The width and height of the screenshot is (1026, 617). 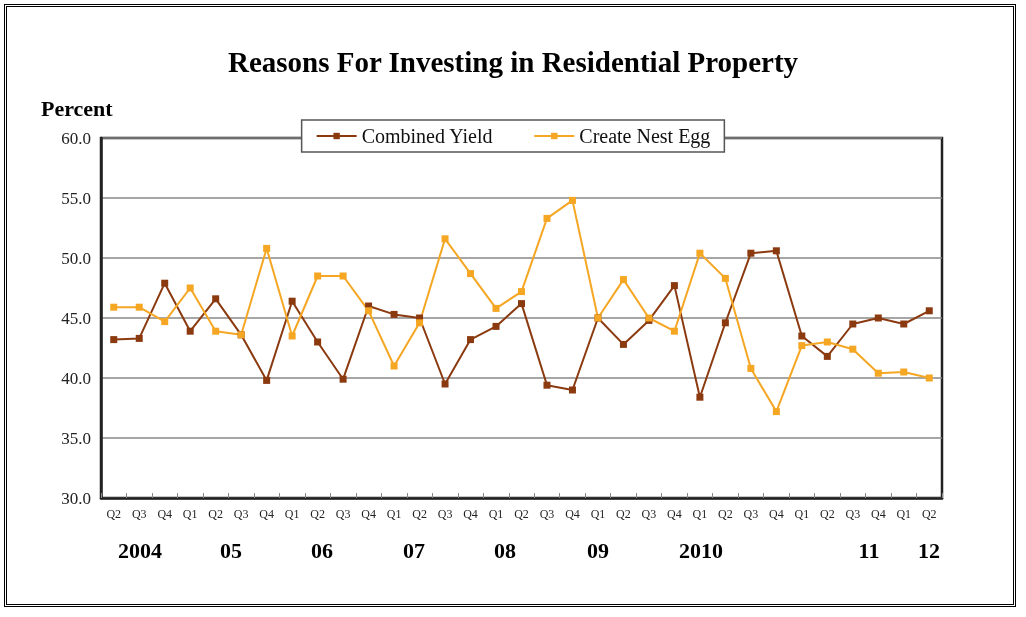 I want to click on text: 06, so click(x=322, y=551).